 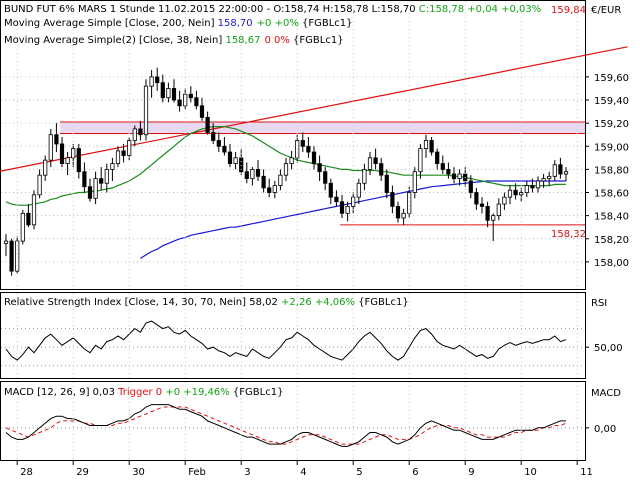 I want to click on header-close: C:158,78 +0,04 +0,03%, so click(x=480, y=9).